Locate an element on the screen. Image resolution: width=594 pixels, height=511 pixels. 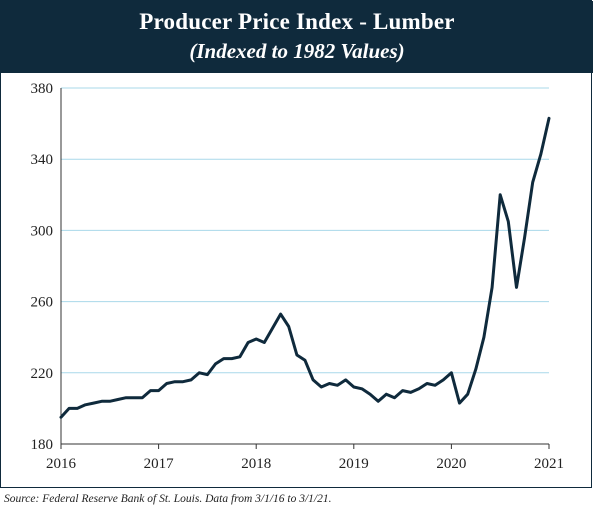
x-tick-label: 2016 is located at coordinates (61, 464).